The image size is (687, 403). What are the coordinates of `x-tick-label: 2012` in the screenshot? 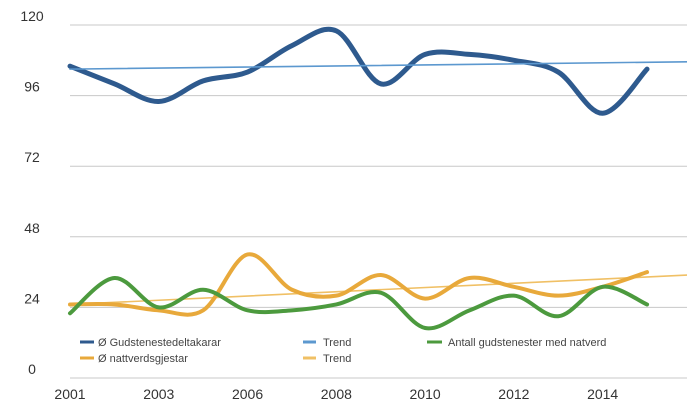 It's located at (513, 394).